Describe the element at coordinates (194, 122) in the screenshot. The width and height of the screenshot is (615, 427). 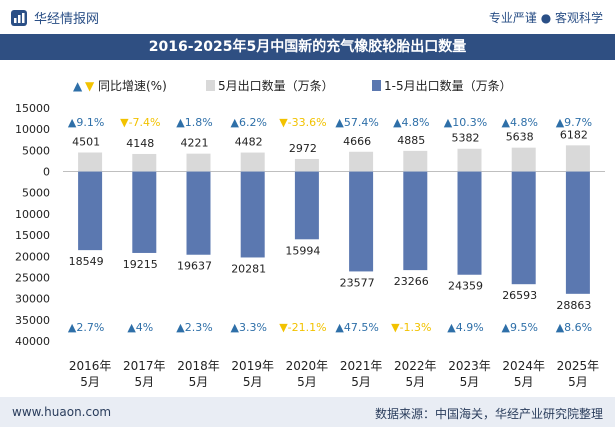
I see `monthly-growth-label: ▲1.8%` at that location.